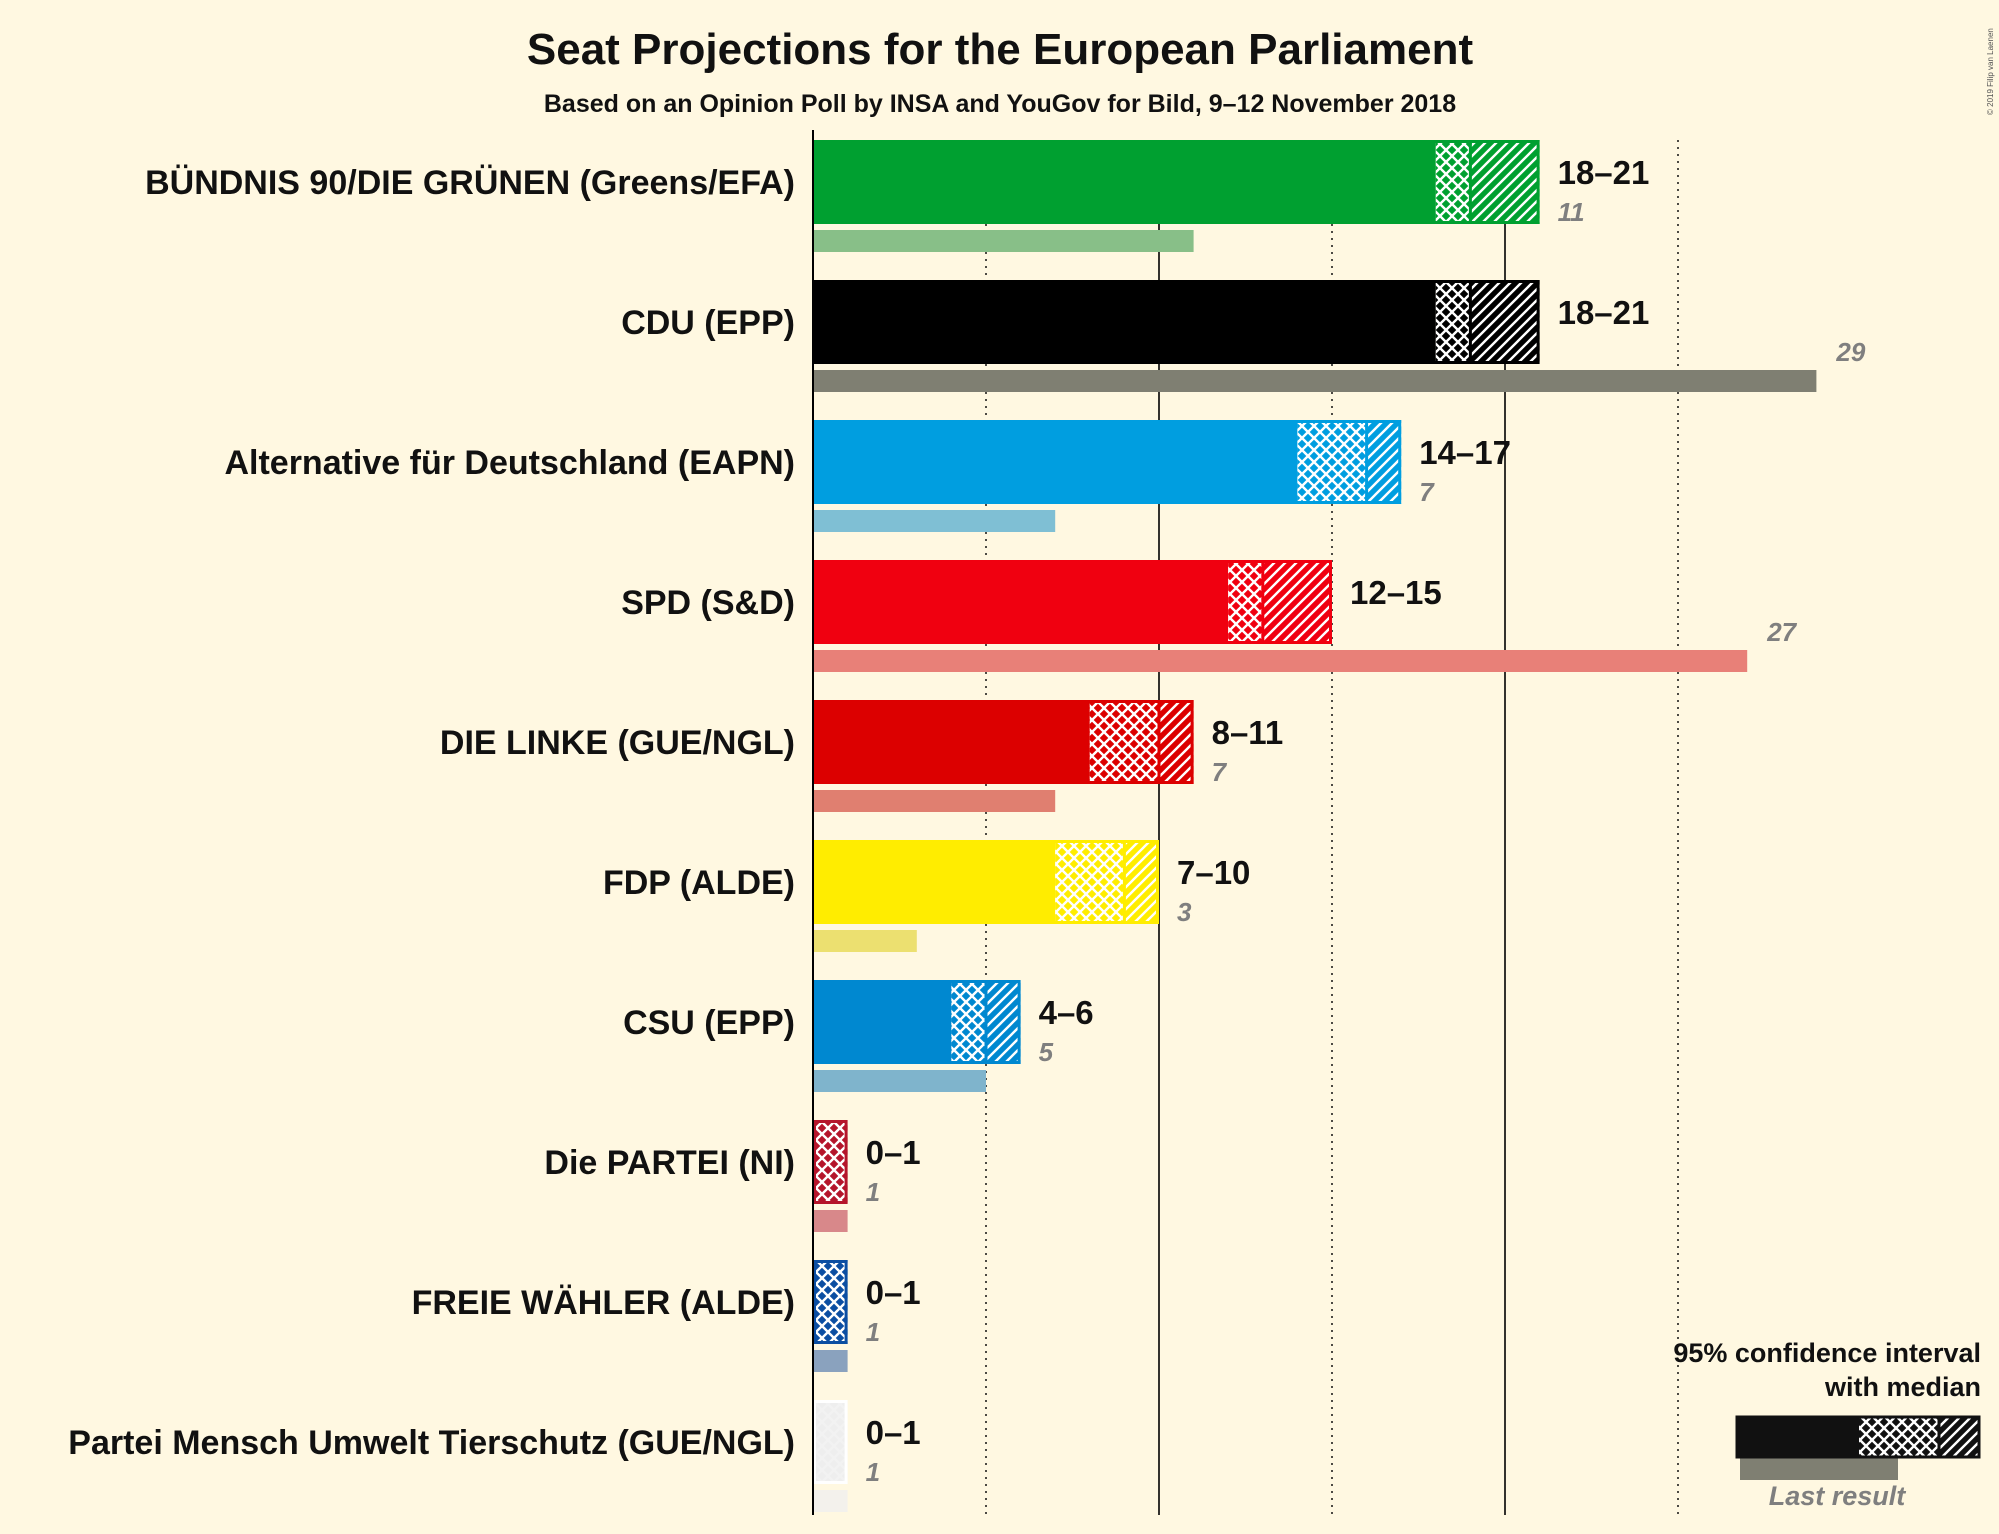 The height and width of the screenshot is (1534, 1999). Describe the element at coordinates (1819, 1469) in the screenshot. I see `legend-last-result-bar` at that location.